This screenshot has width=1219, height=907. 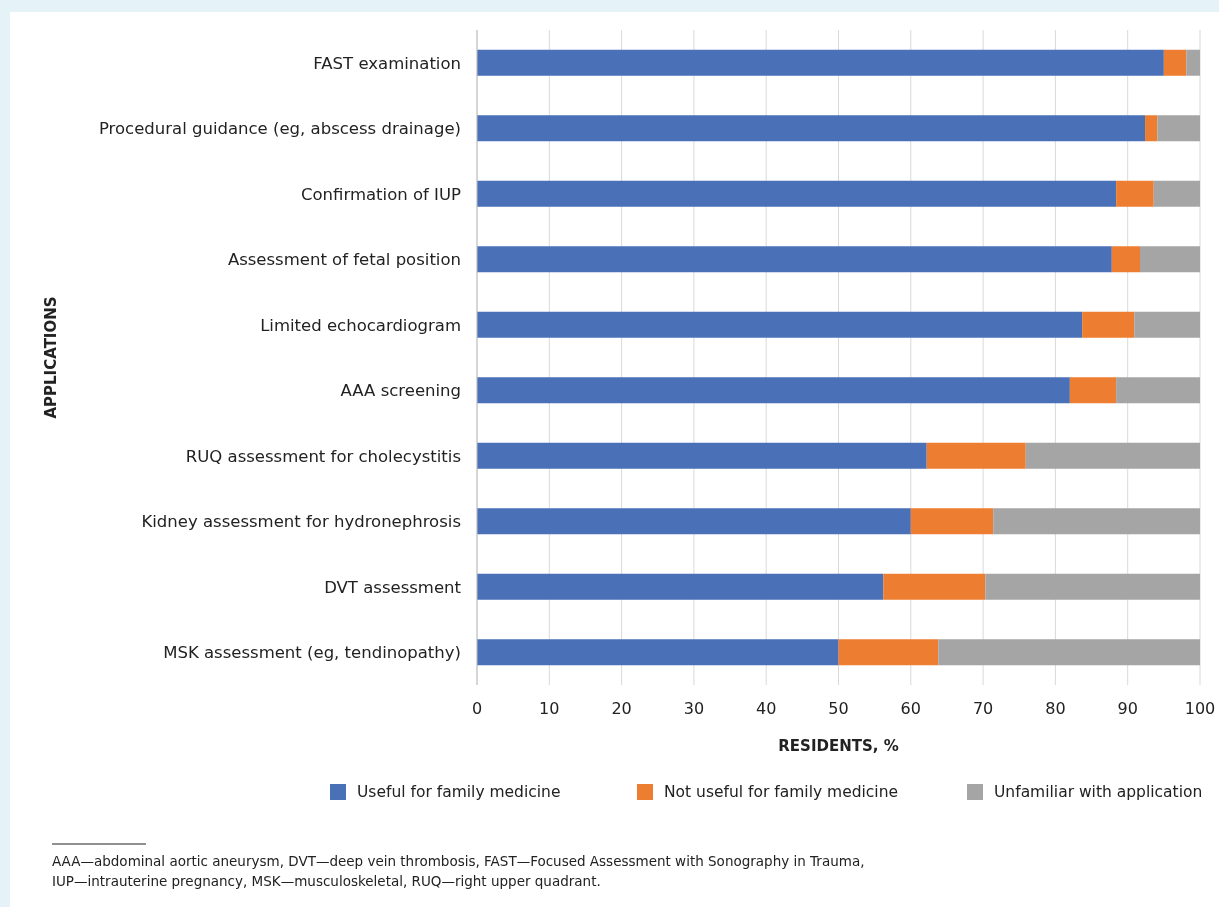 I want to click on y-tick-label: DVT assessment, so click(x=393, y=587).